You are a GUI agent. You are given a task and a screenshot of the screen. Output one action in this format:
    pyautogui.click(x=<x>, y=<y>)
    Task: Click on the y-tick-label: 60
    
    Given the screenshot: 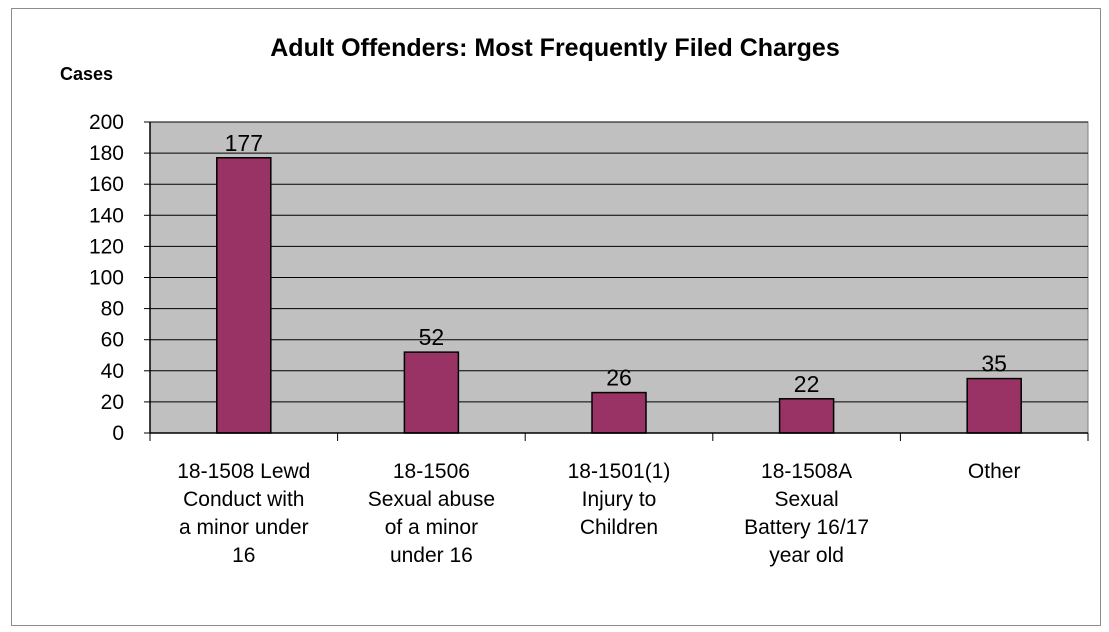 What is the action you would take?
    pyautogui.click(x=112, y=340)
    